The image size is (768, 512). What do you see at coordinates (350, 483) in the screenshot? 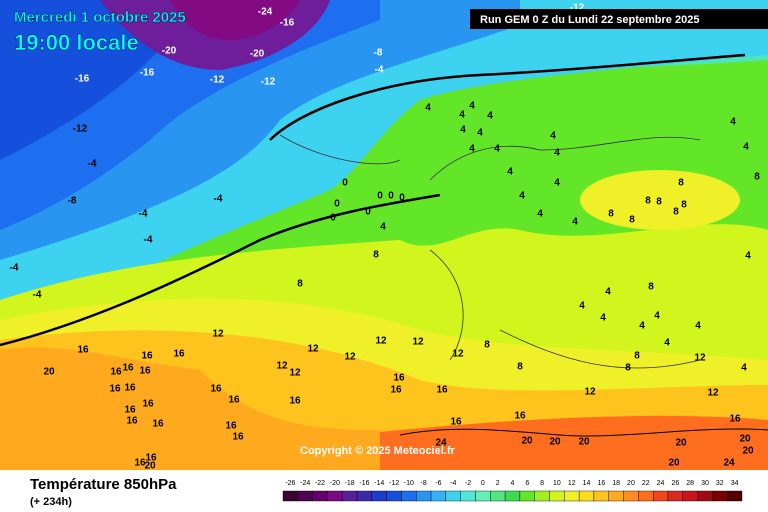
I see `colorbar-label: -18` at bounding box center [350, 483].